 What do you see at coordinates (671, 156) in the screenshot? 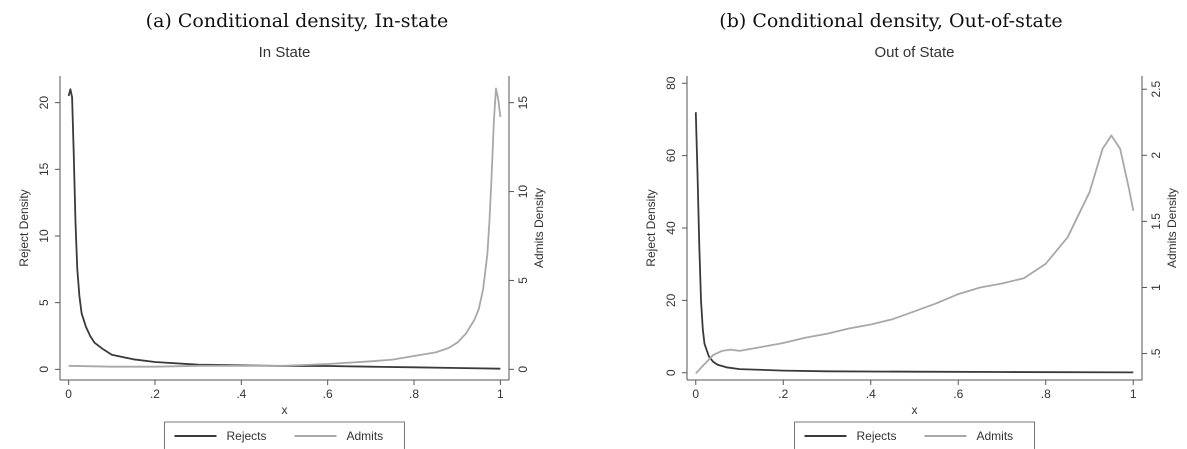
I see `y-left-tick-label: 60` at bounding box center [671, 156].